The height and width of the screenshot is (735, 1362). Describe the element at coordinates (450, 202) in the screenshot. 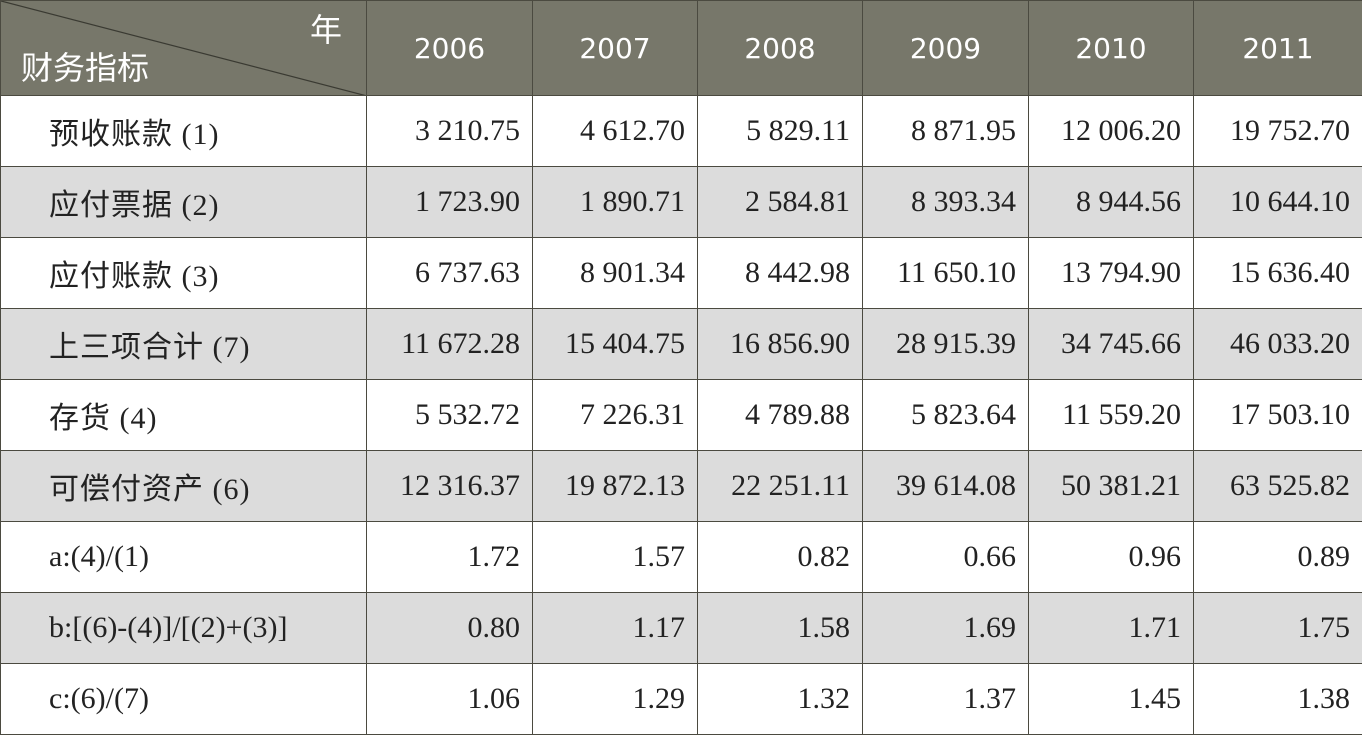

I see `value-cell: 1 723.90` at that location.